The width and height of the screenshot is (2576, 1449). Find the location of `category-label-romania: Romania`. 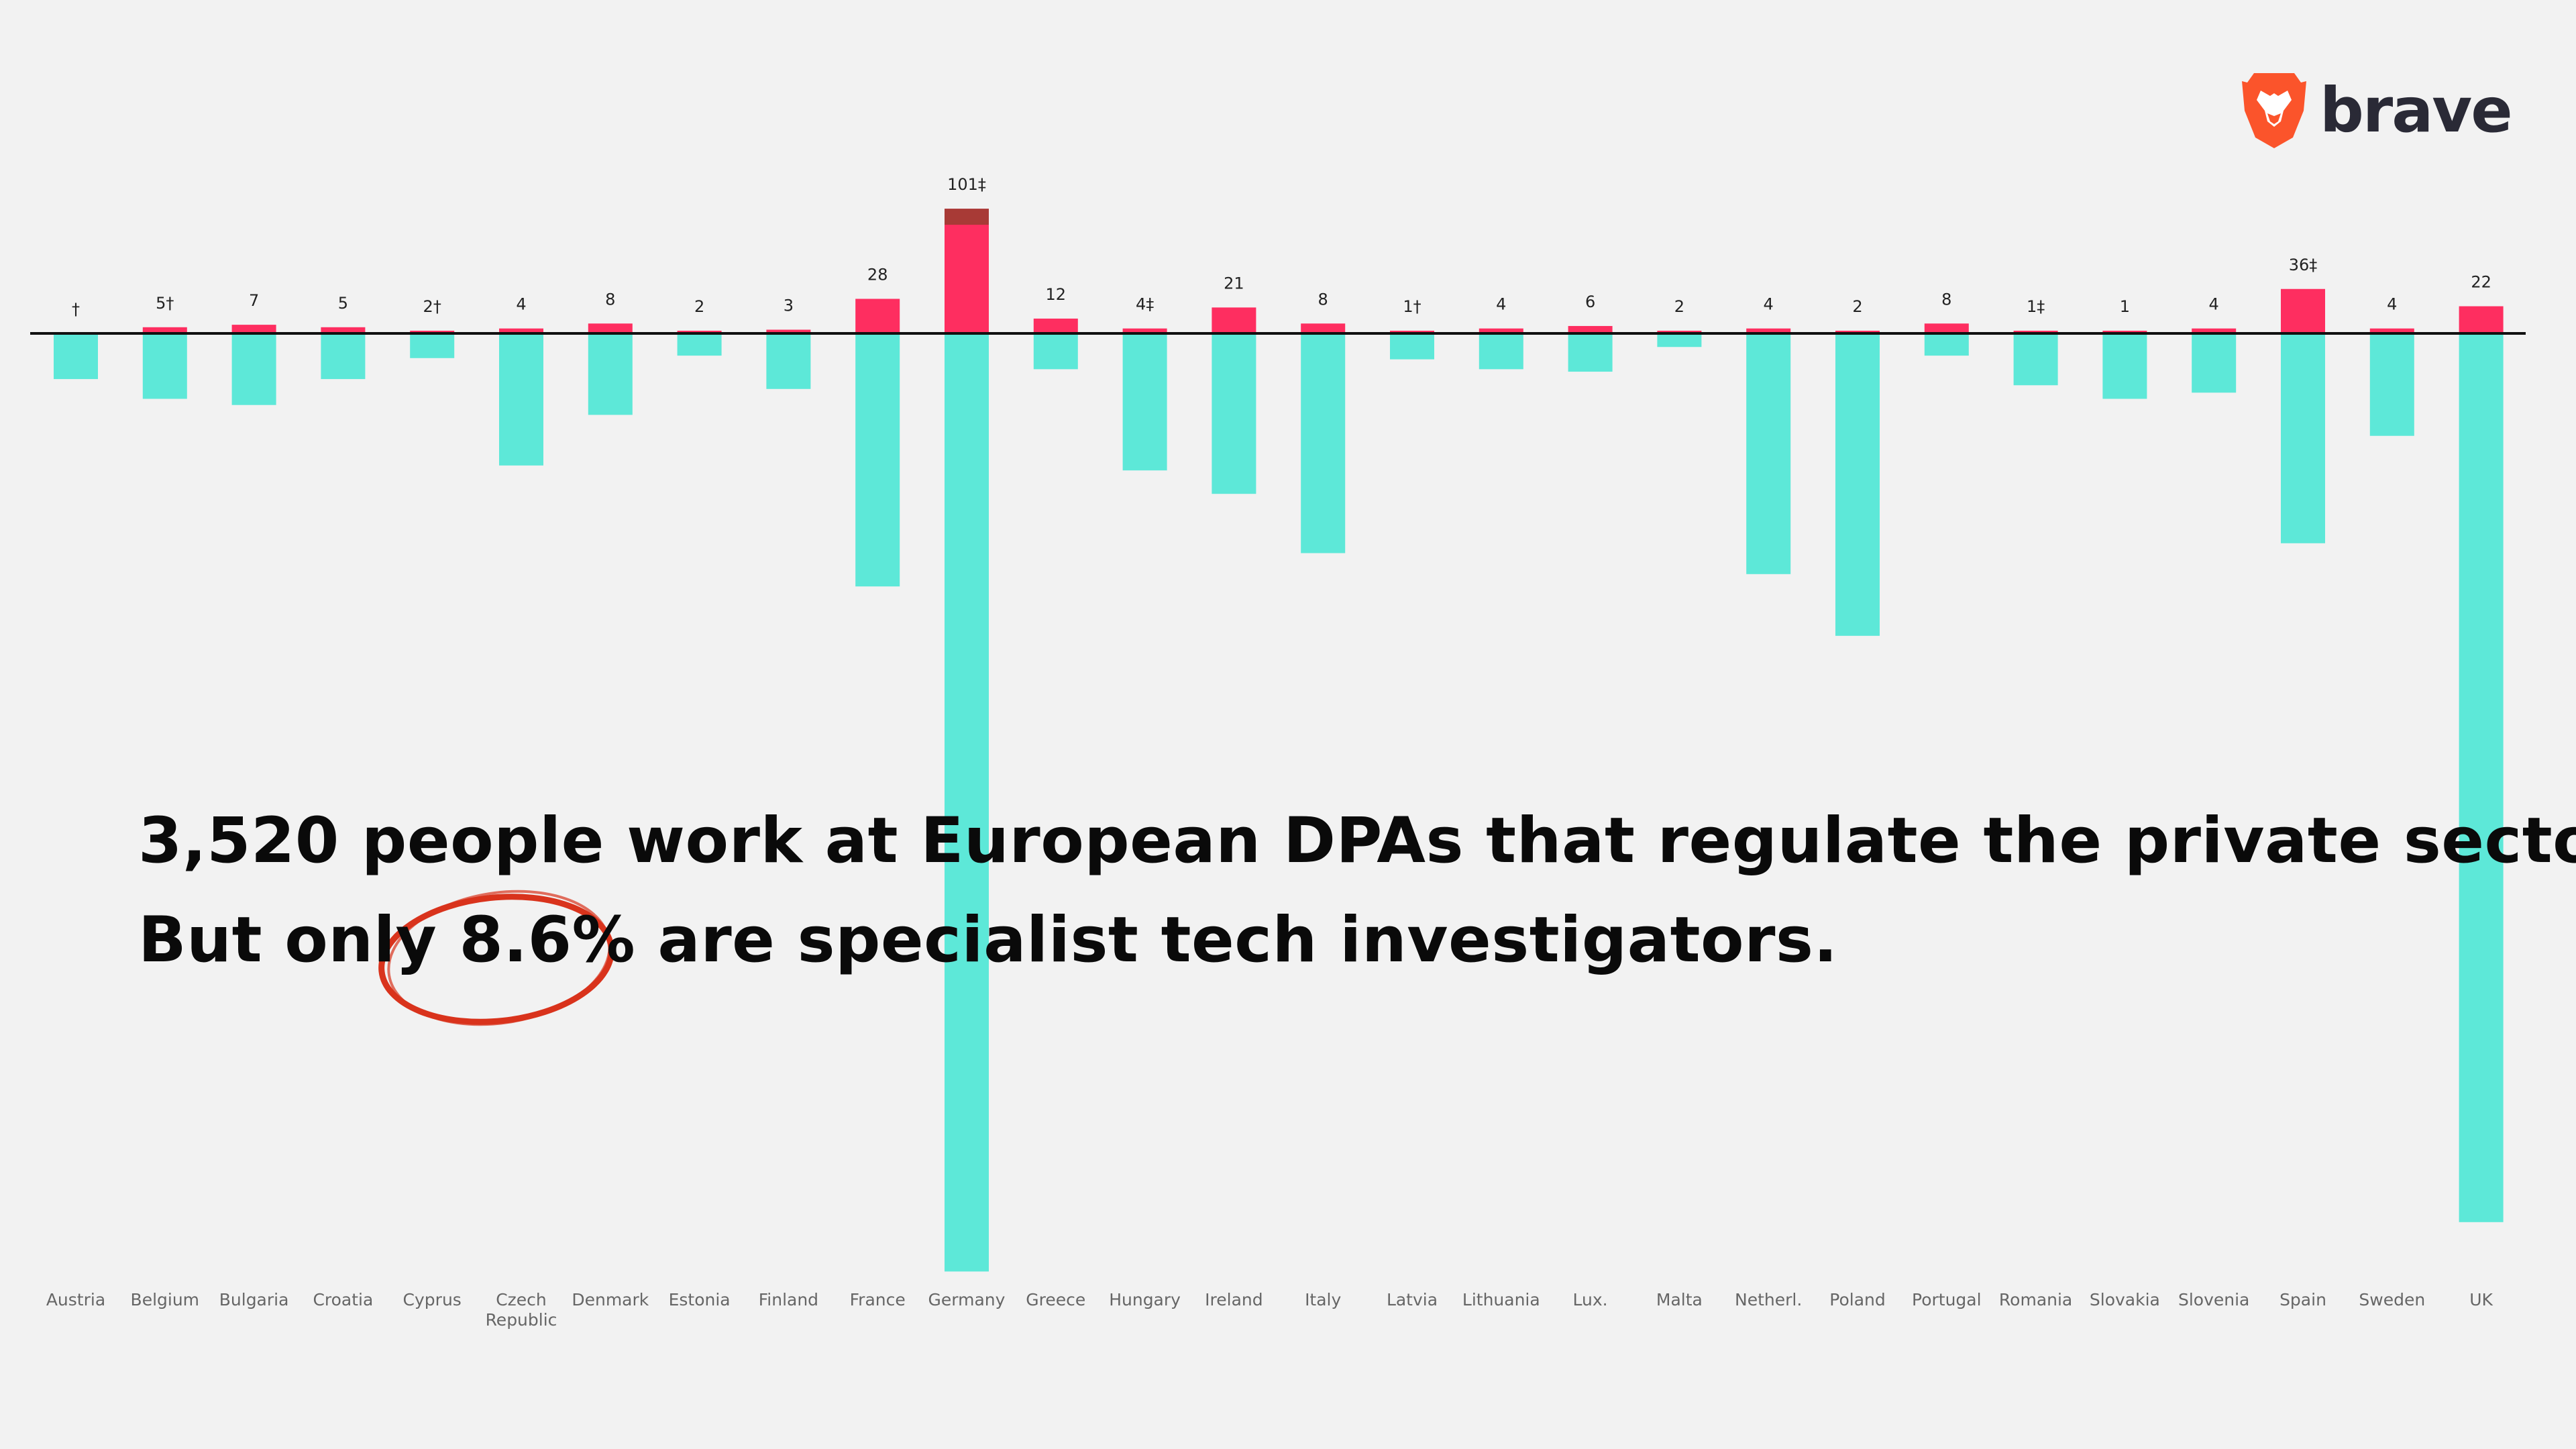

category-label-romania: Romania is located at coordinates (2035, 1299).